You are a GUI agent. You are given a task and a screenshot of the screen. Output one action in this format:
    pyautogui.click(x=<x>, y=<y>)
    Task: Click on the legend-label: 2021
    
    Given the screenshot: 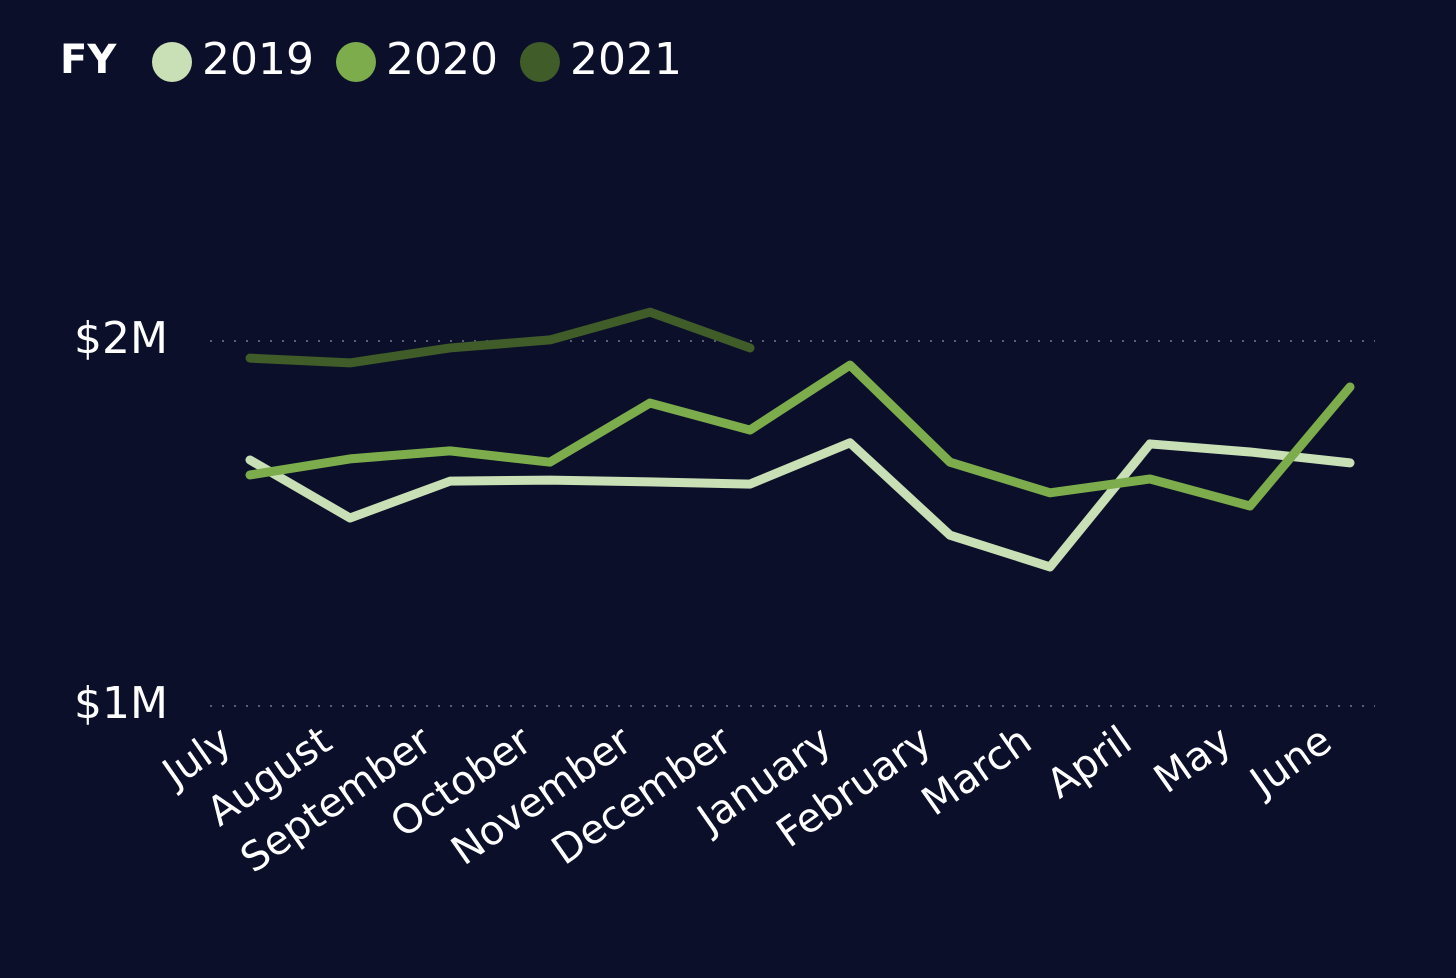 What is the action you would take?
    pyautogui.click(x=626, y=59)
    